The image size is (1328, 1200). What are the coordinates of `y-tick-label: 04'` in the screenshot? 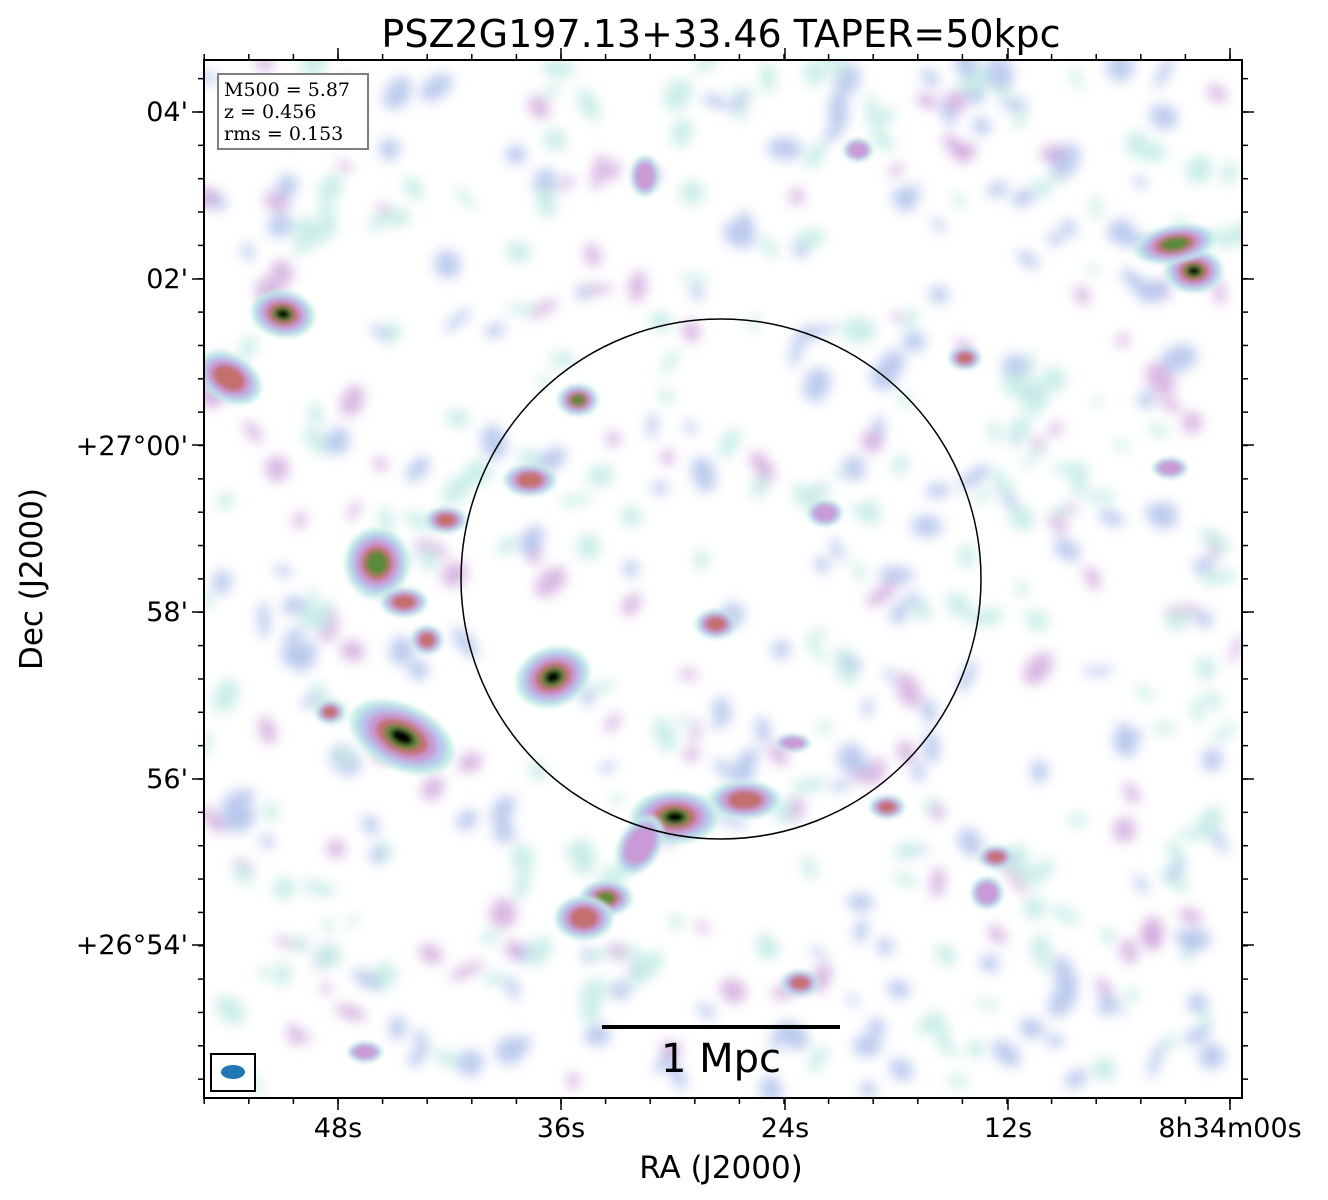 It's located at (167, 112).